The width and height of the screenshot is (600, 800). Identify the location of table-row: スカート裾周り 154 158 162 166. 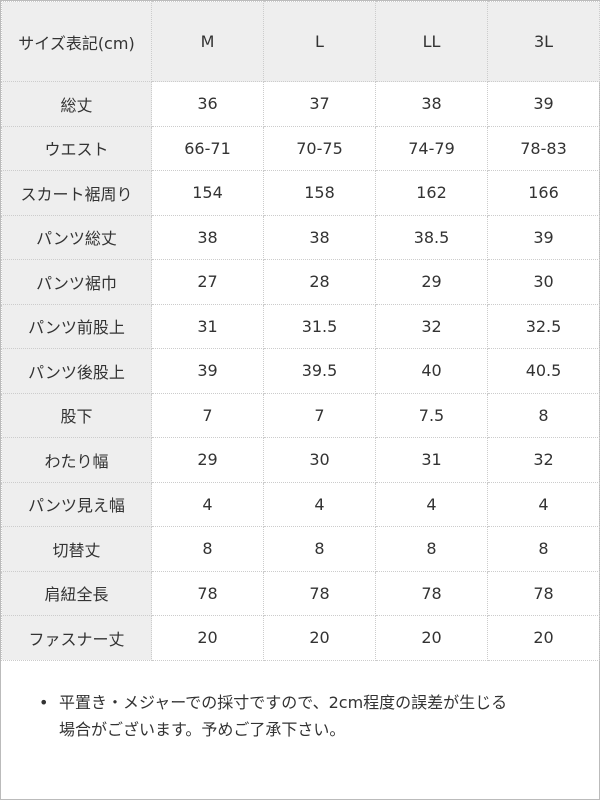
(300, 193).